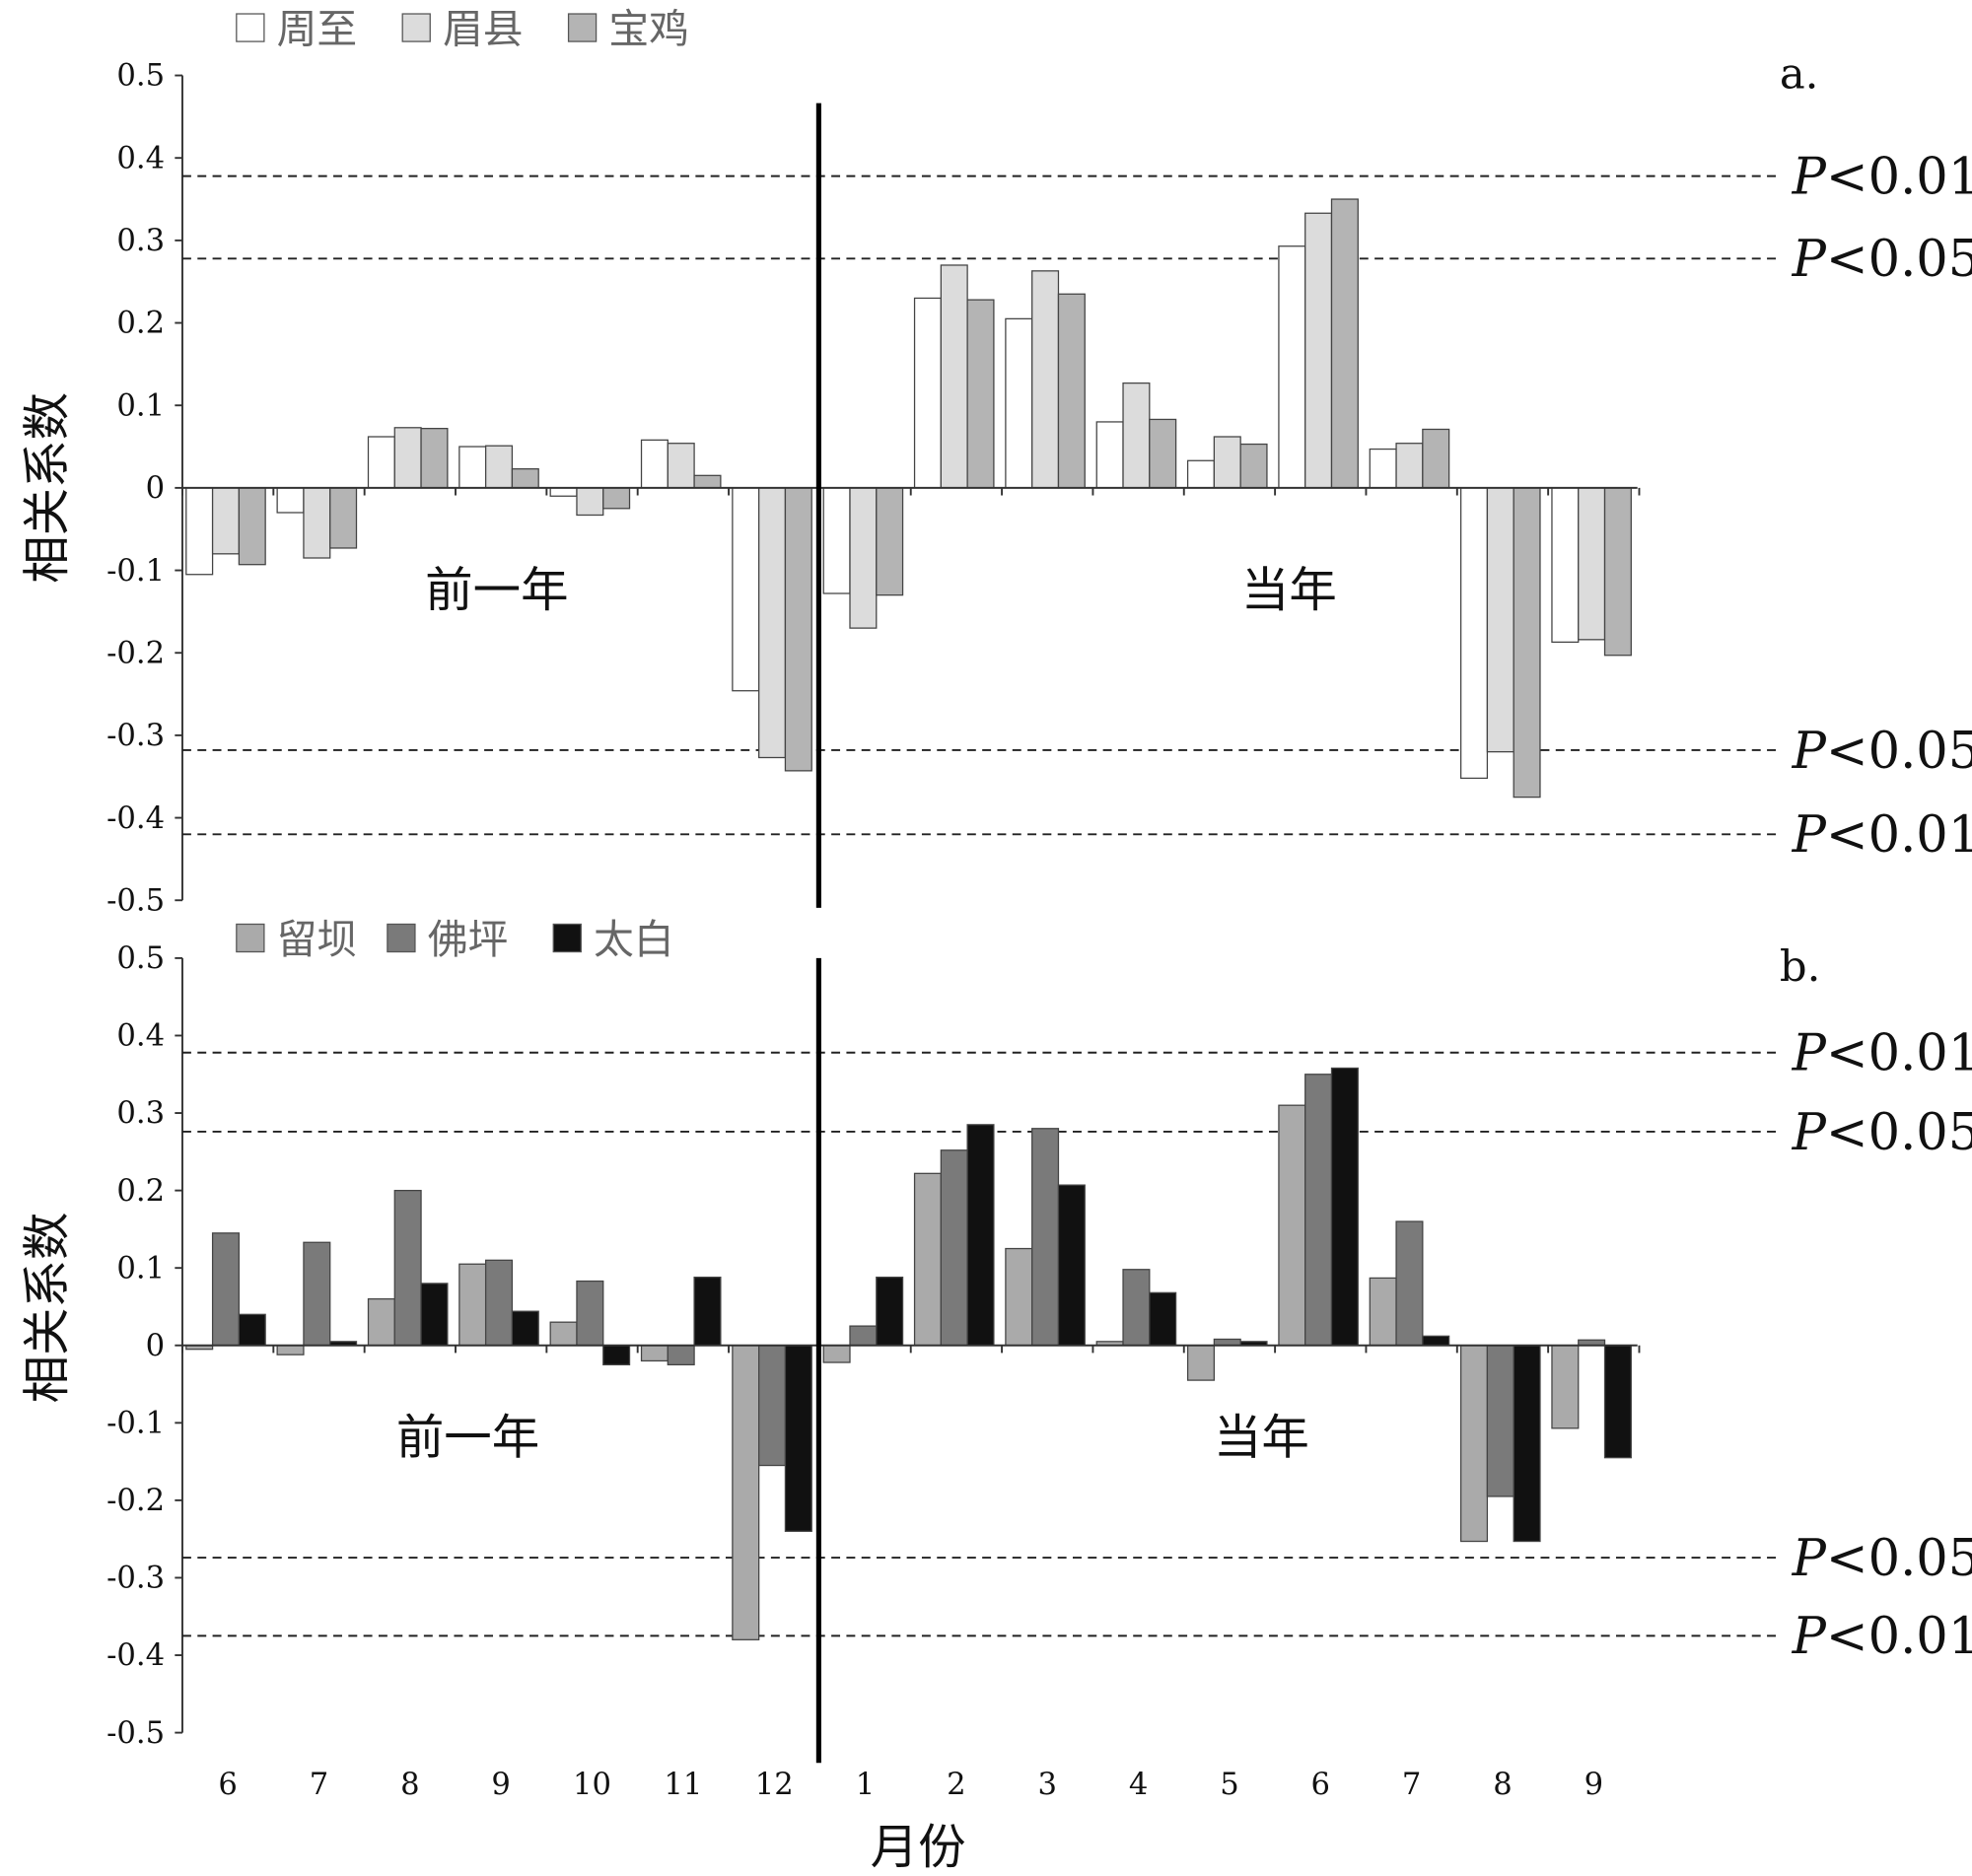  I want to click on y-tick-label: 0, so click(155, 1346).